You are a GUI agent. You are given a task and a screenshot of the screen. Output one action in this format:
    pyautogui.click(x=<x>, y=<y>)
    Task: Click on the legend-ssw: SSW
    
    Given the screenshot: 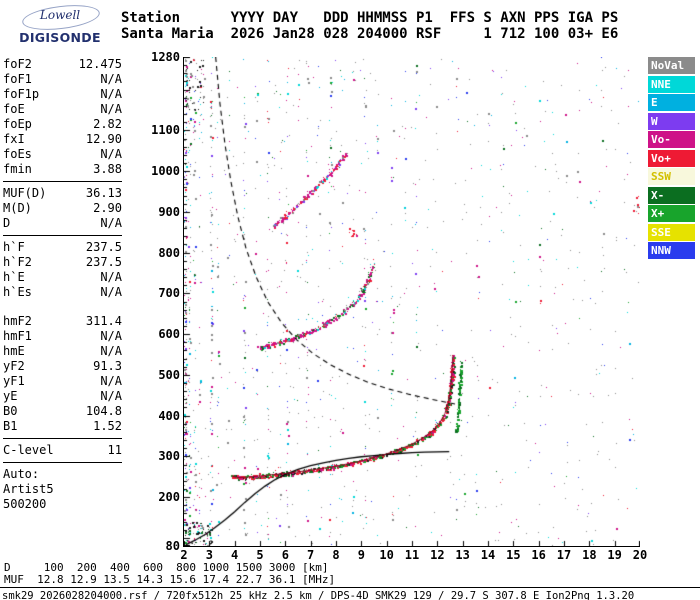 What is the action you would take?
    pyautogui.click(x=671, y=176)
    